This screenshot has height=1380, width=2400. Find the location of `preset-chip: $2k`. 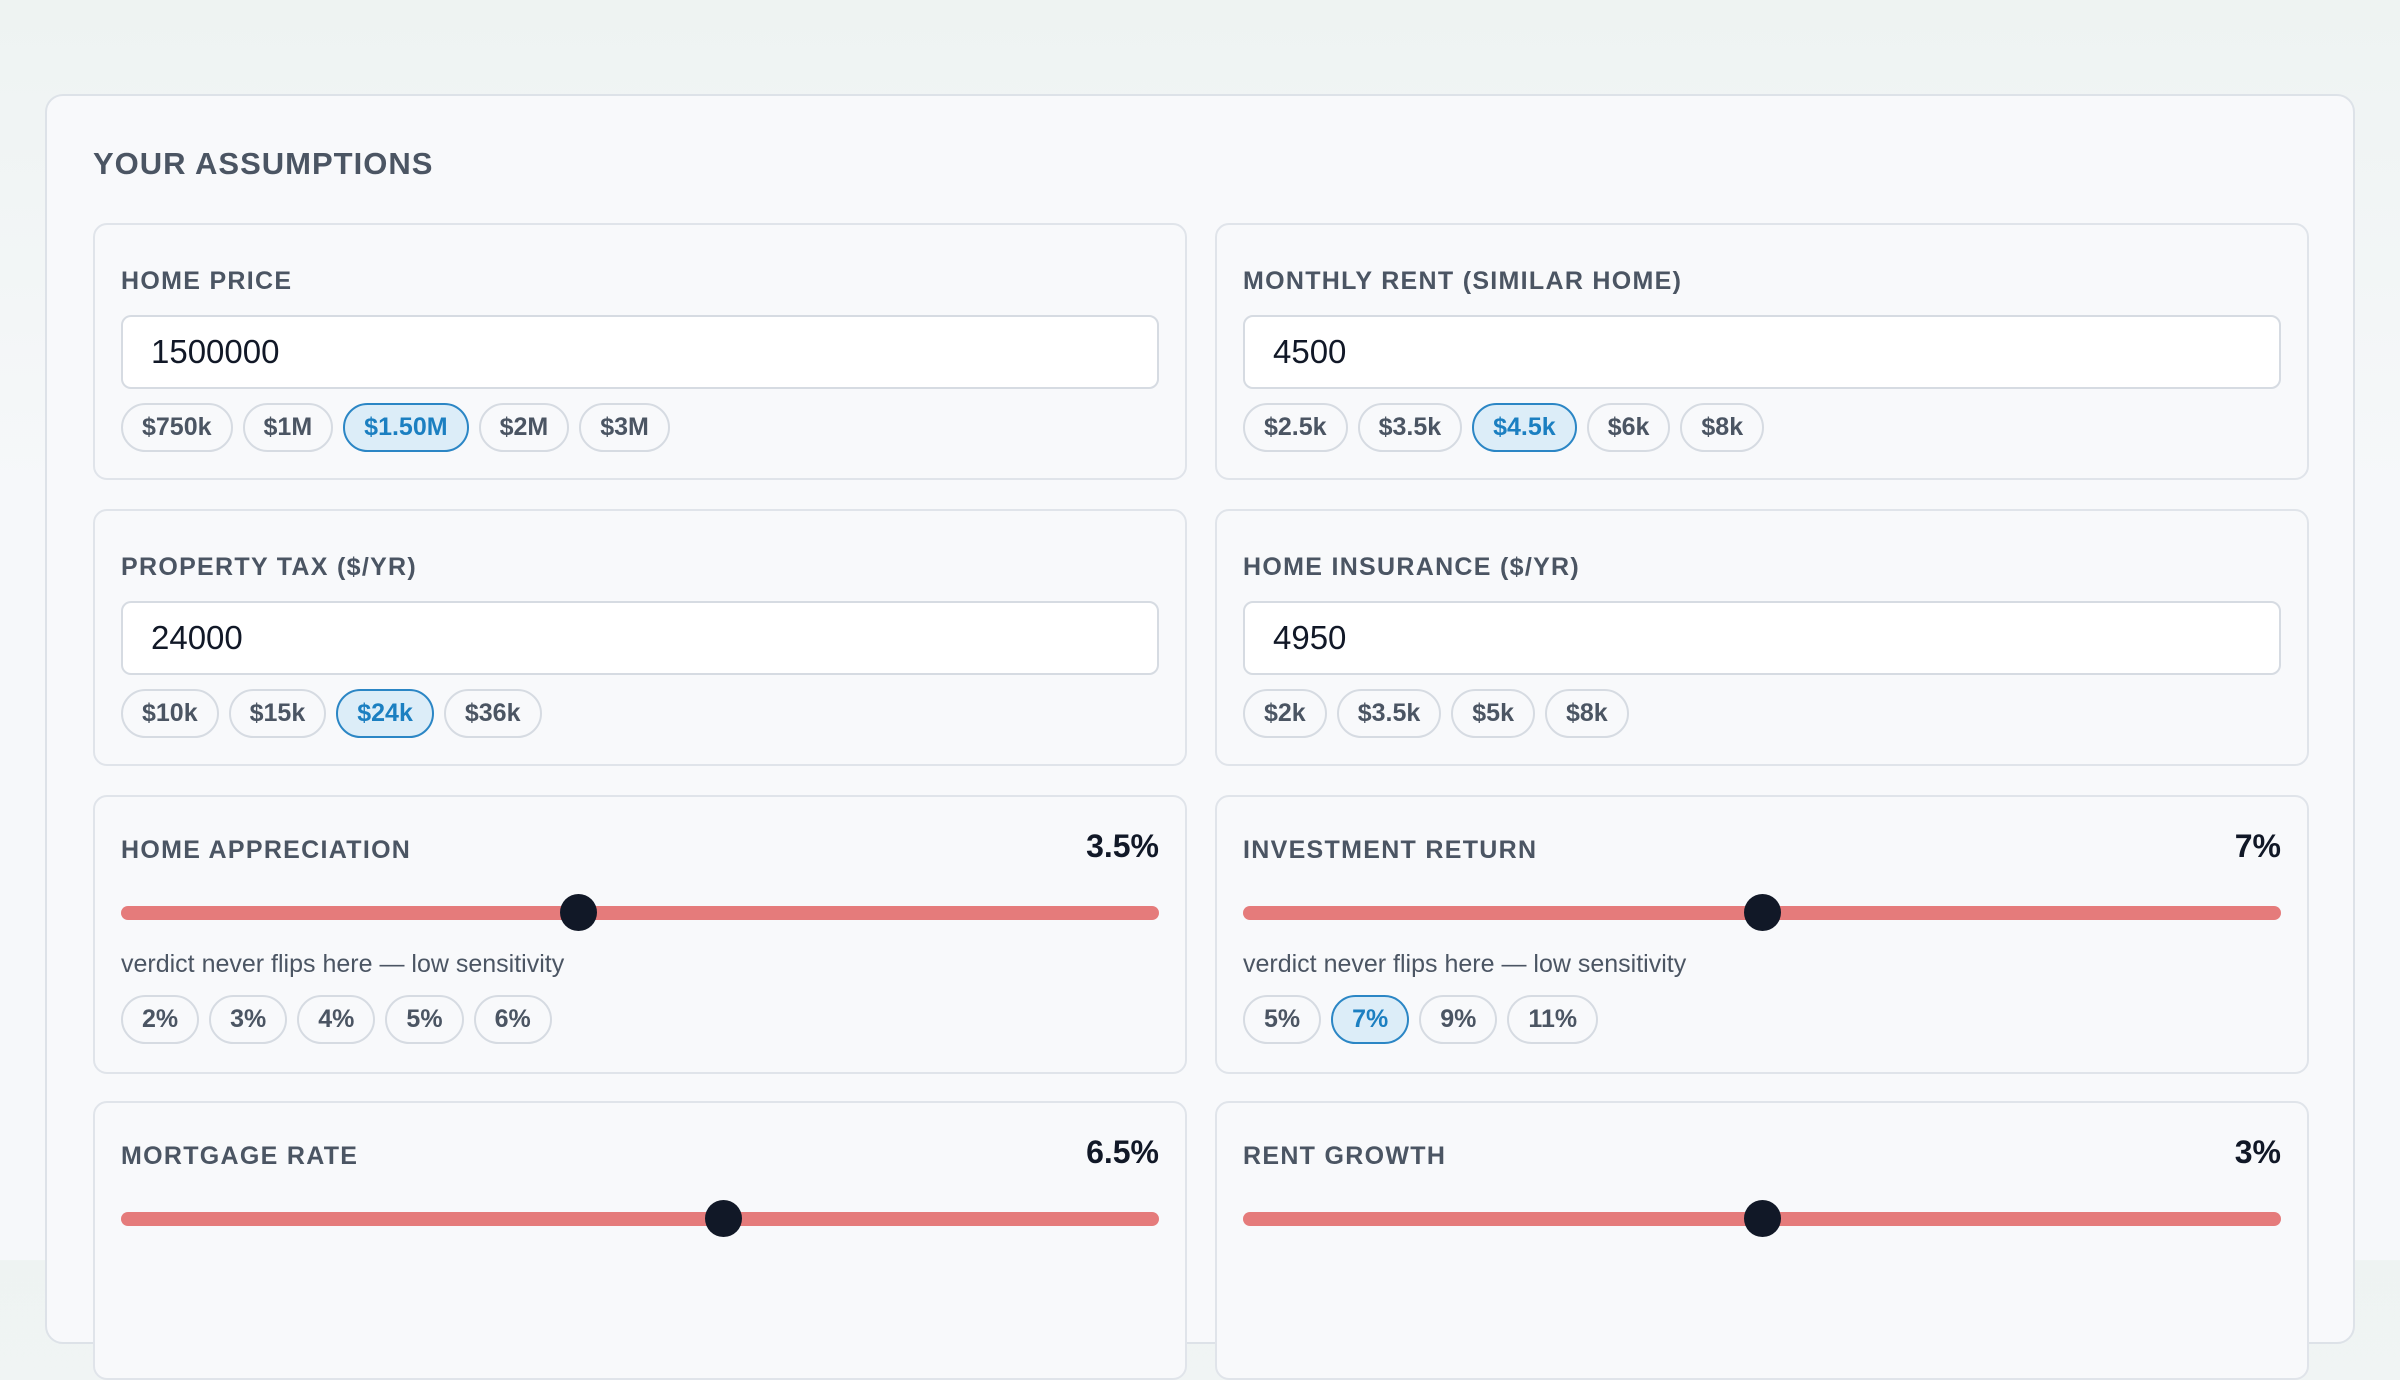

preset-chip: $2k is located at coordinates (1285, 713).